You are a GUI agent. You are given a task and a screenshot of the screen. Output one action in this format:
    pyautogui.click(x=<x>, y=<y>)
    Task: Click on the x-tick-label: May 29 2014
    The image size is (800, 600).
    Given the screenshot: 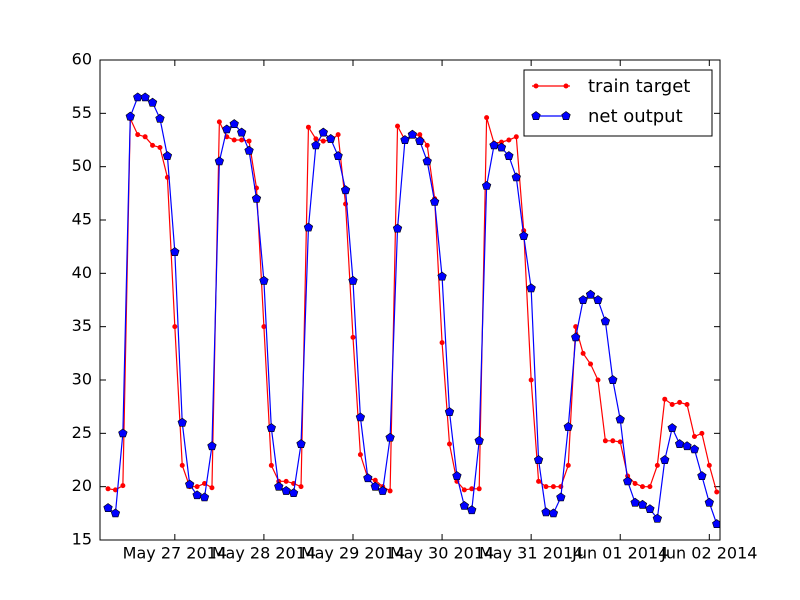 What is the action you would take?
    pyautogui.click(x=353, y=553)
    